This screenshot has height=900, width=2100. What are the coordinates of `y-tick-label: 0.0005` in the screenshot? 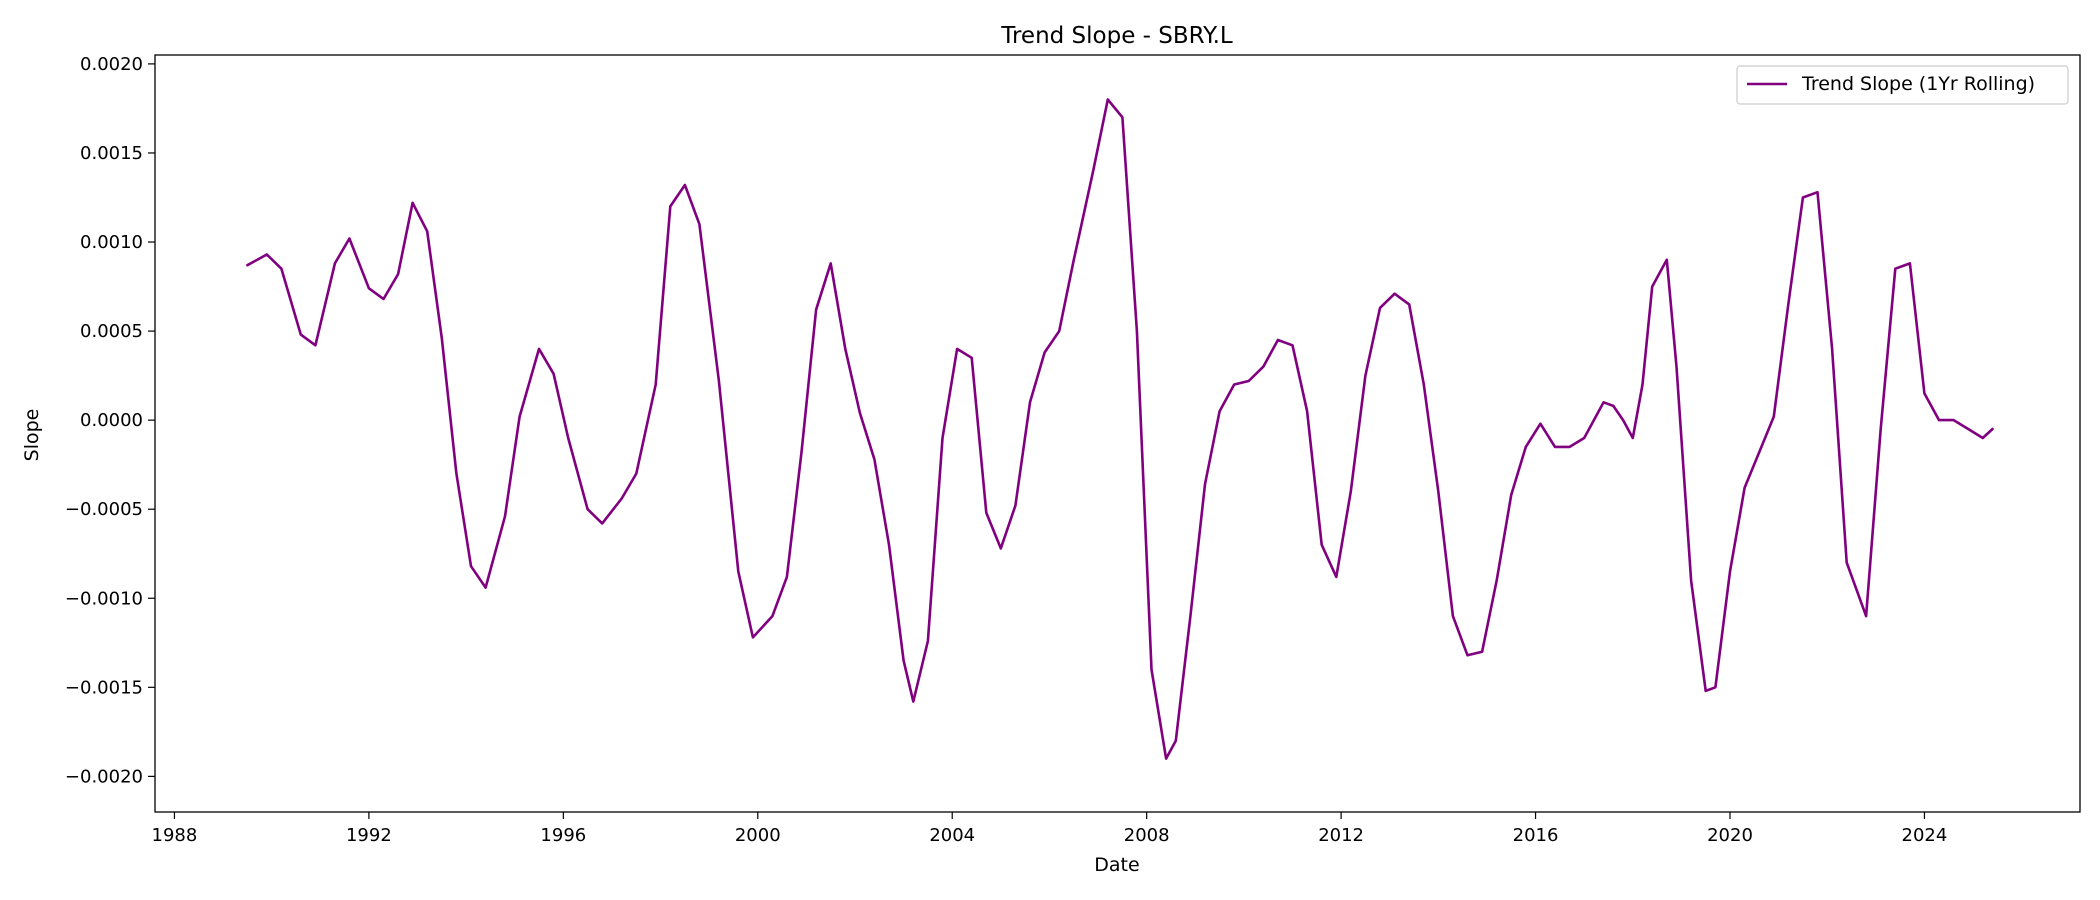 It's located at (111, 331).